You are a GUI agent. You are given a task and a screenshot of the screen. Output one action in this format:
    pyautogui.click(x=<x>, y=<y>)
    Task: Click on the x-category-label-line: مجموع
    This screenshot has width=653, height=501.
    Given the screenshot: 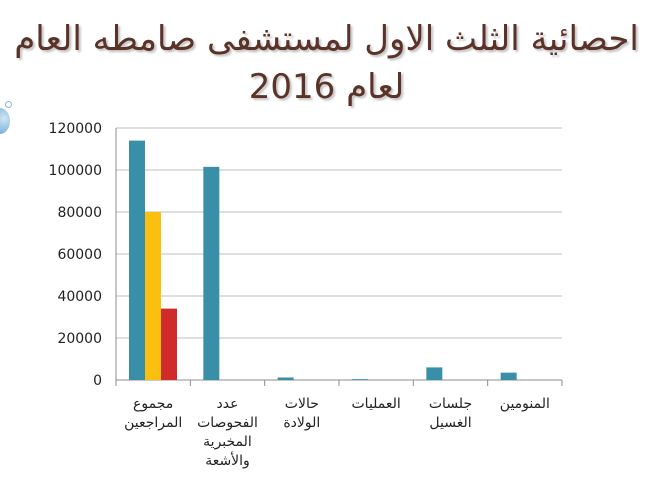 What is the action you would take?
    pyautogui.click(x=153, y=404)
    